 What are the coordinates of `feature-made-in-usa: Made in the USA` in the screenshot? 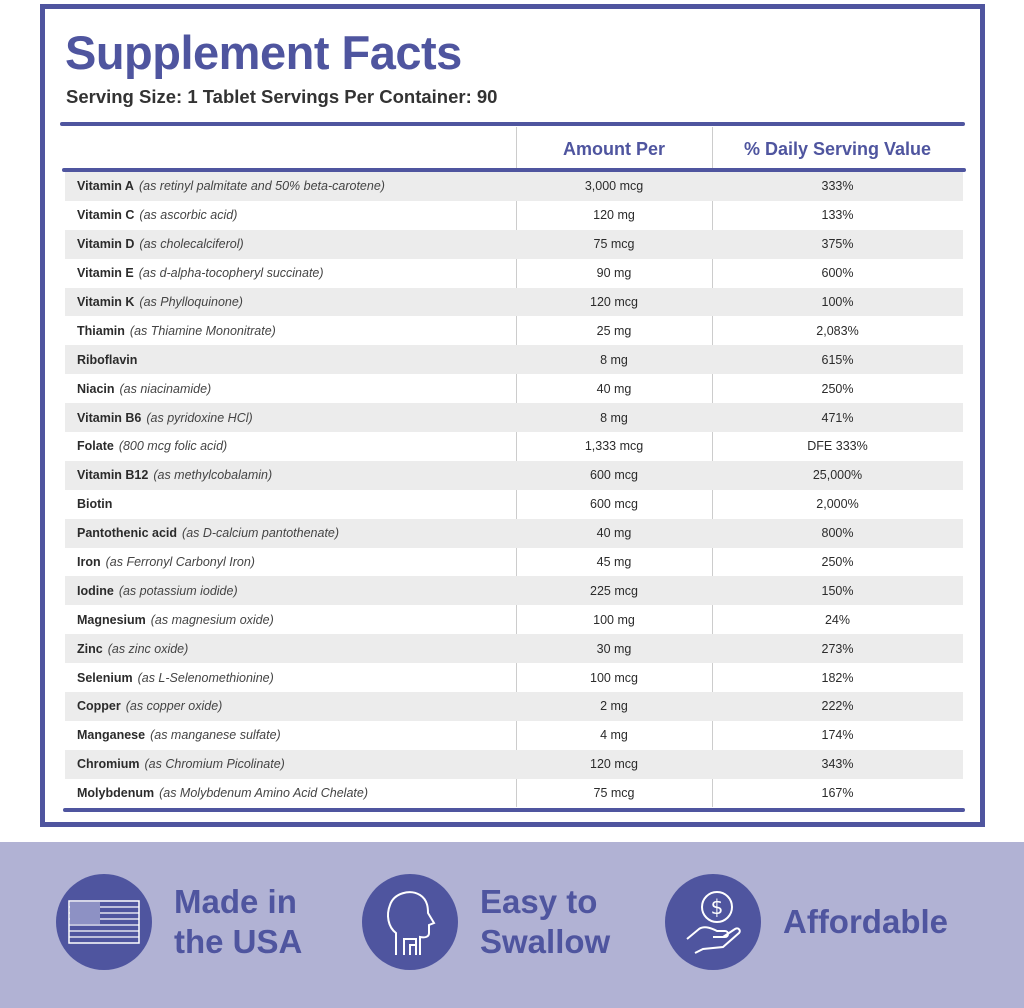 It's located at (179, 922).